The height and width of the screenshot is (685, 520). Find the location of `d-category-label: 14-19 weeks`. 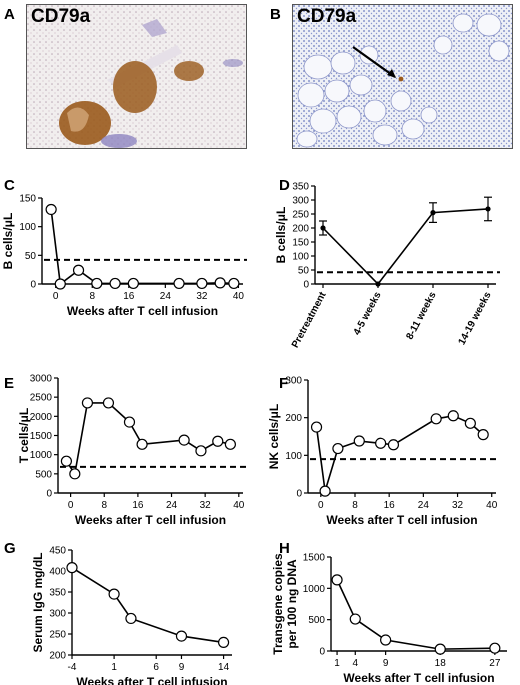

d-category-label: 14-19 weeks is located at coordinates (475, 318).